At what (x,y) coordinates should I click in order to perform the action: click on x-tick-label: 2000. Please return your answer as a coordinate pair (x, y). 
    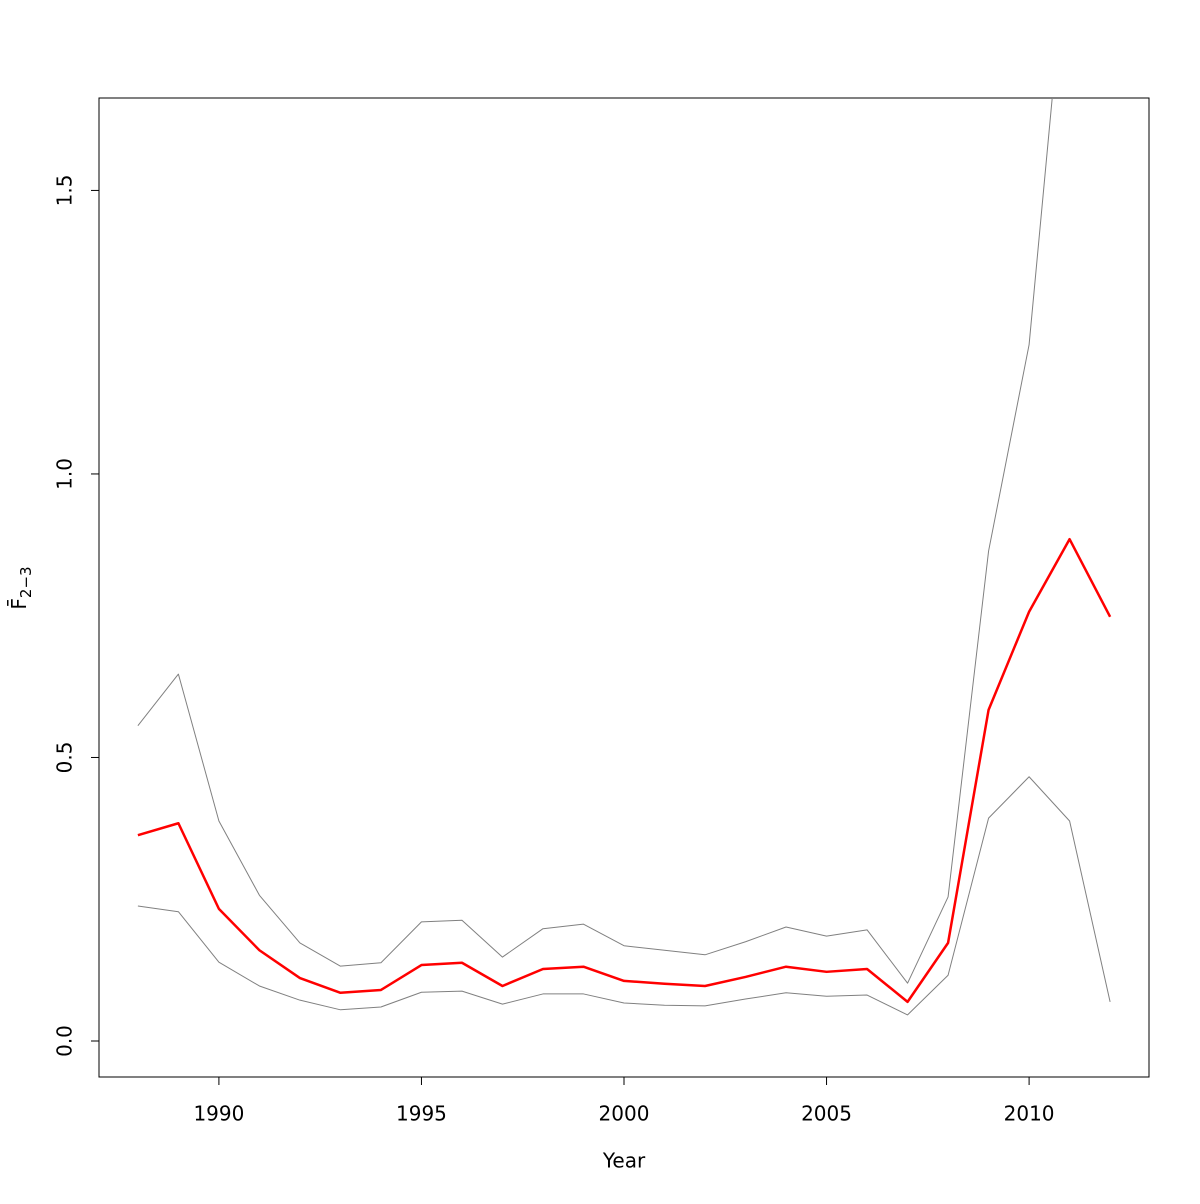
    Looking at the image, I should click on (624, 1114).